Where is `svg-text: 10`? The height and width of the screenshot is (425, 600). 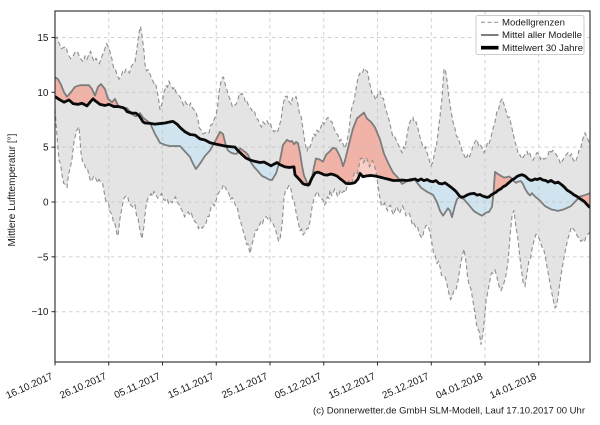
svg-text: 10 is located at coordinates (43, 93).